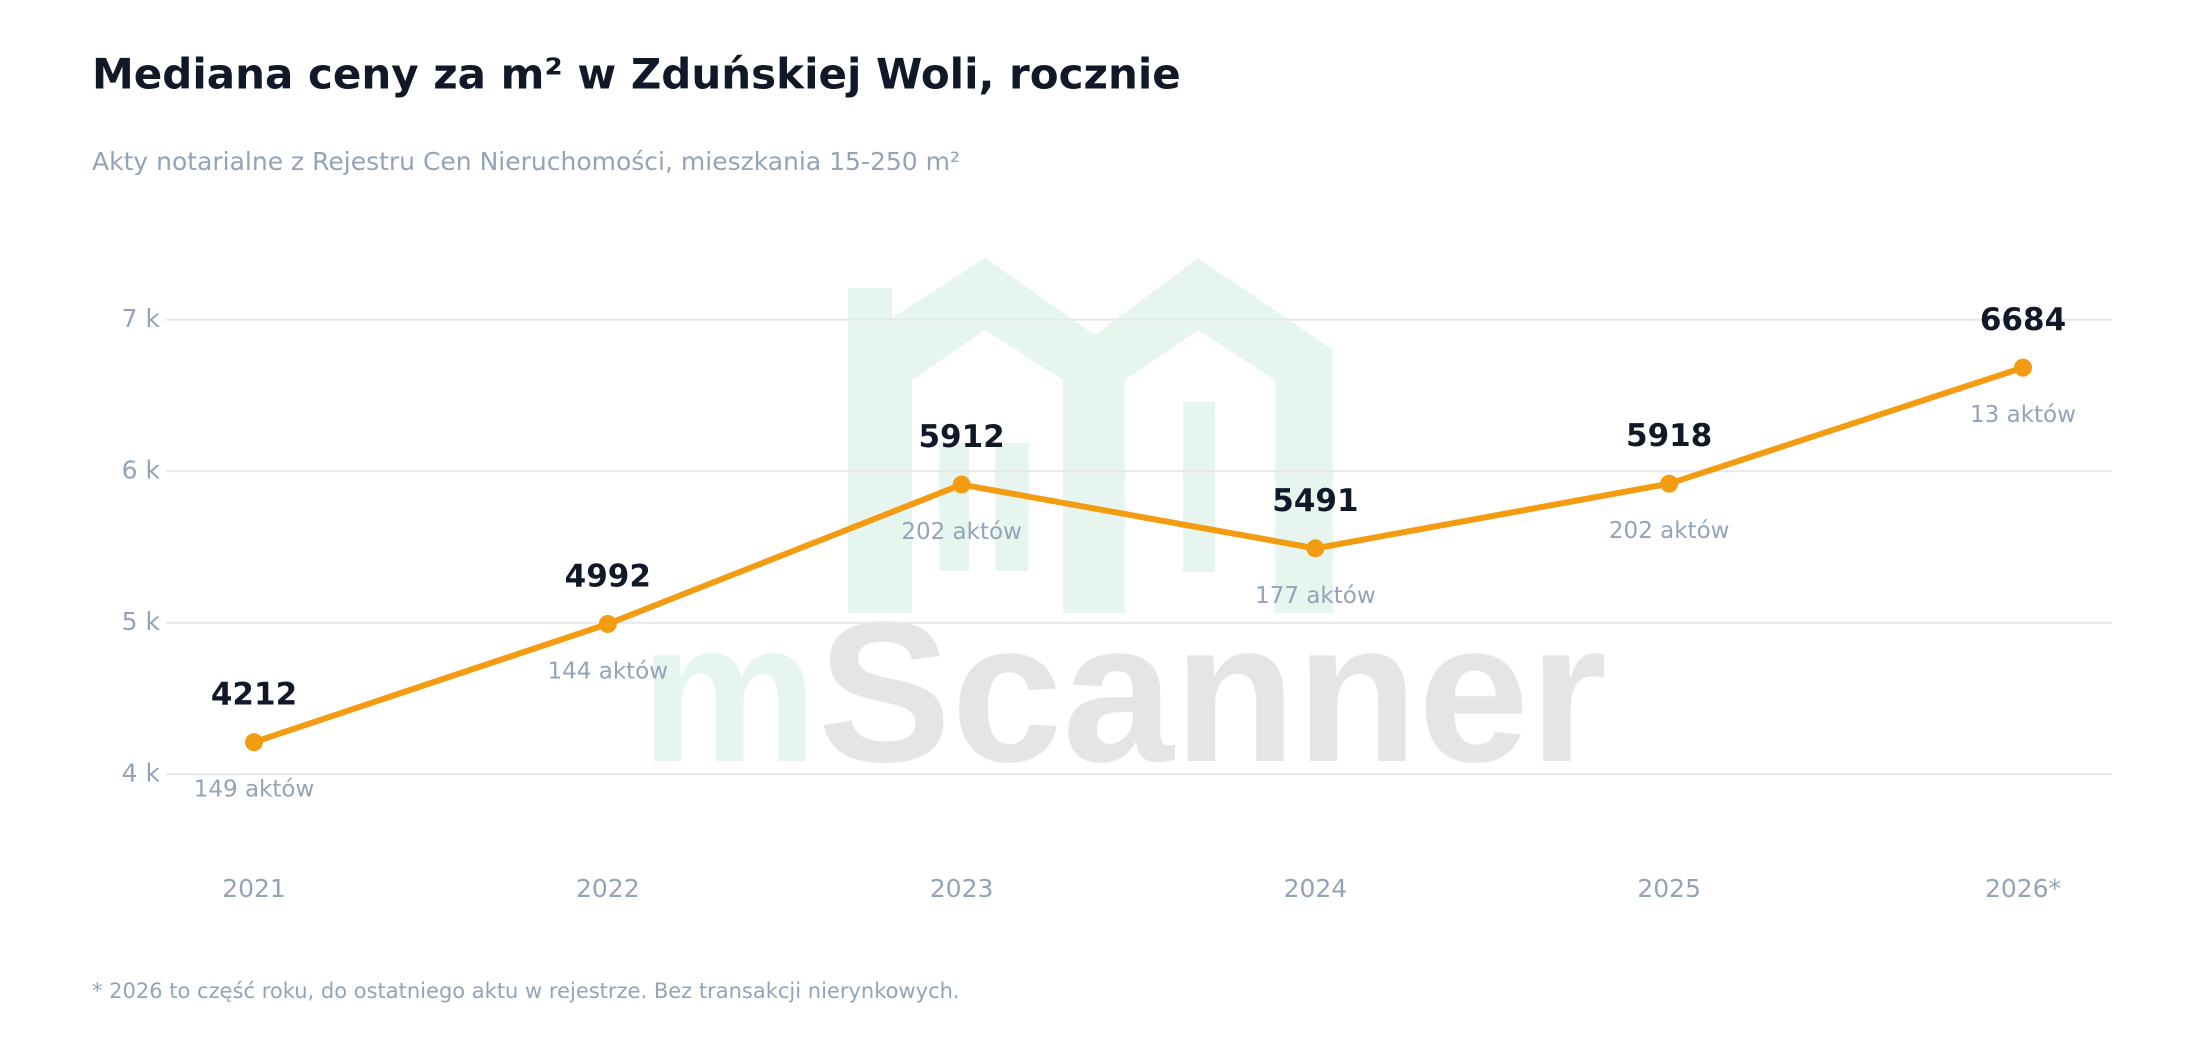 This screenshot has height=1040, width=2200. I want to click on point-note: 149 aktów, so click(254, 790).